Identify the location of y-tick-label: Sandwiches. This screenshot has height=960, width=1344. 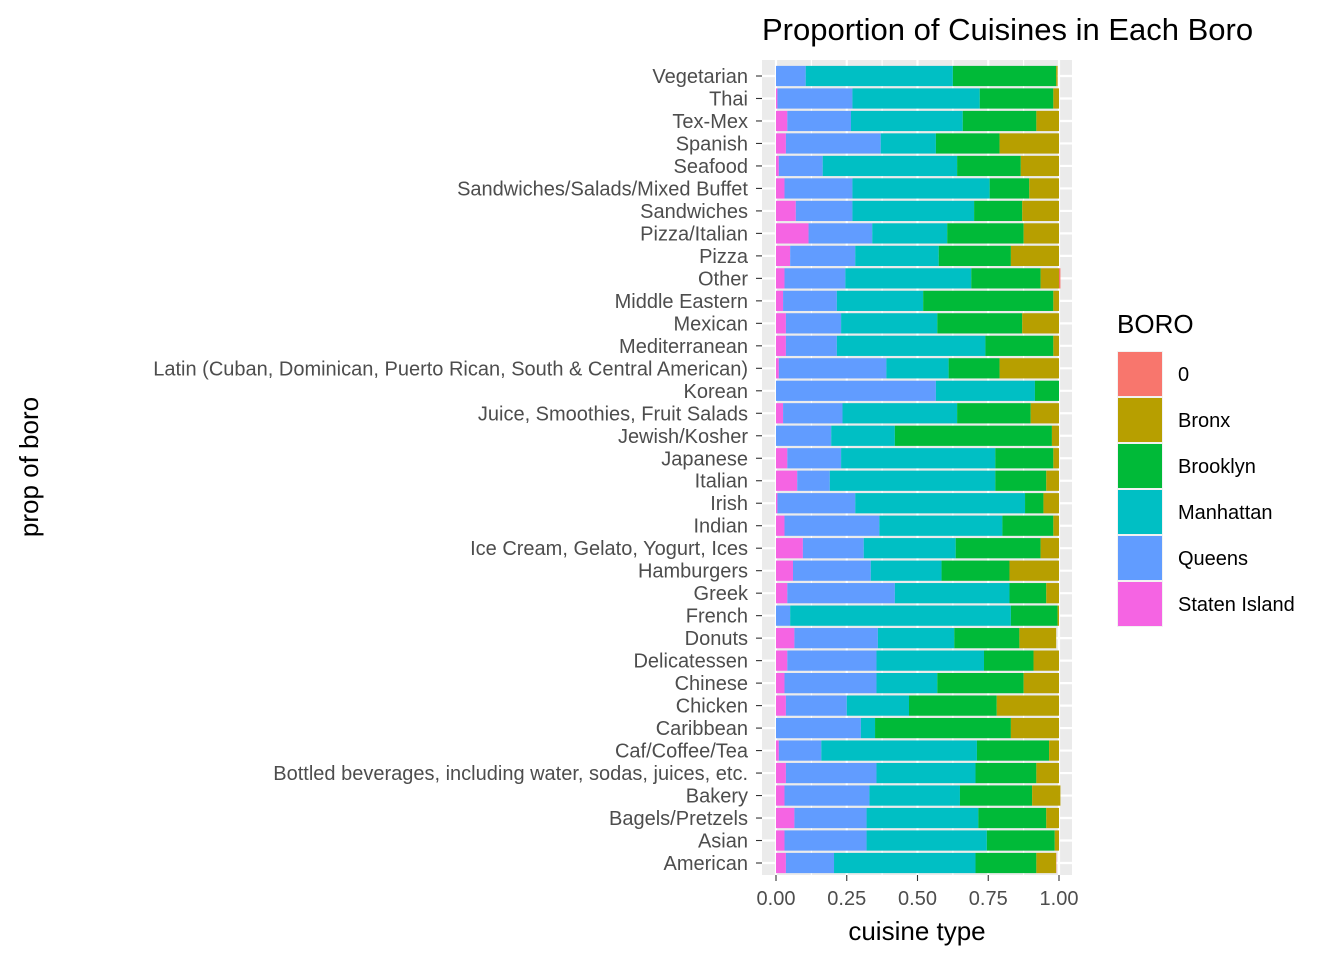
(694, 212).